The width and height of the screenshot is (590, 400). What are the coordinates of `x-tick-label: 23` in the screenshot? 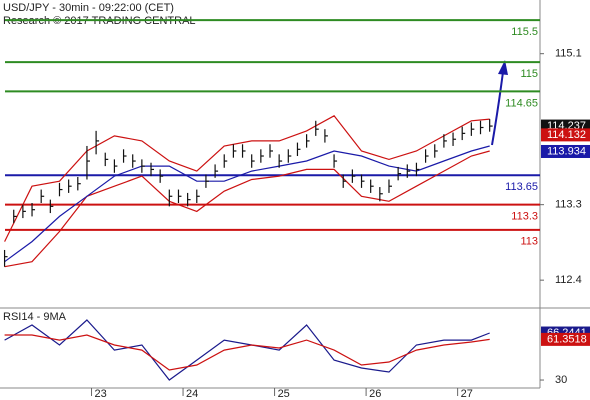 It's located at (101, 394).